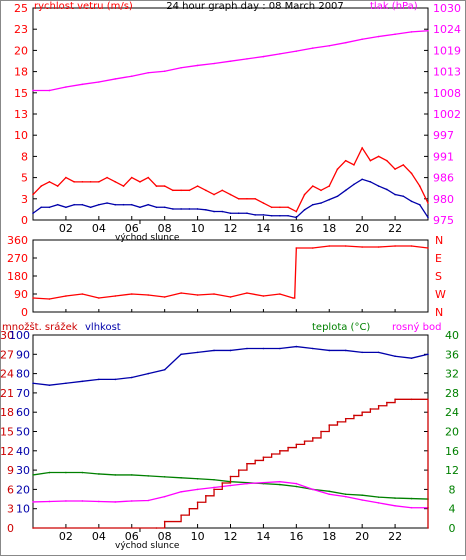  What do you see at coordinates (438, 258) in the screenshot?
I see `compass-tick-label: E` at bounding box center [438, 258].